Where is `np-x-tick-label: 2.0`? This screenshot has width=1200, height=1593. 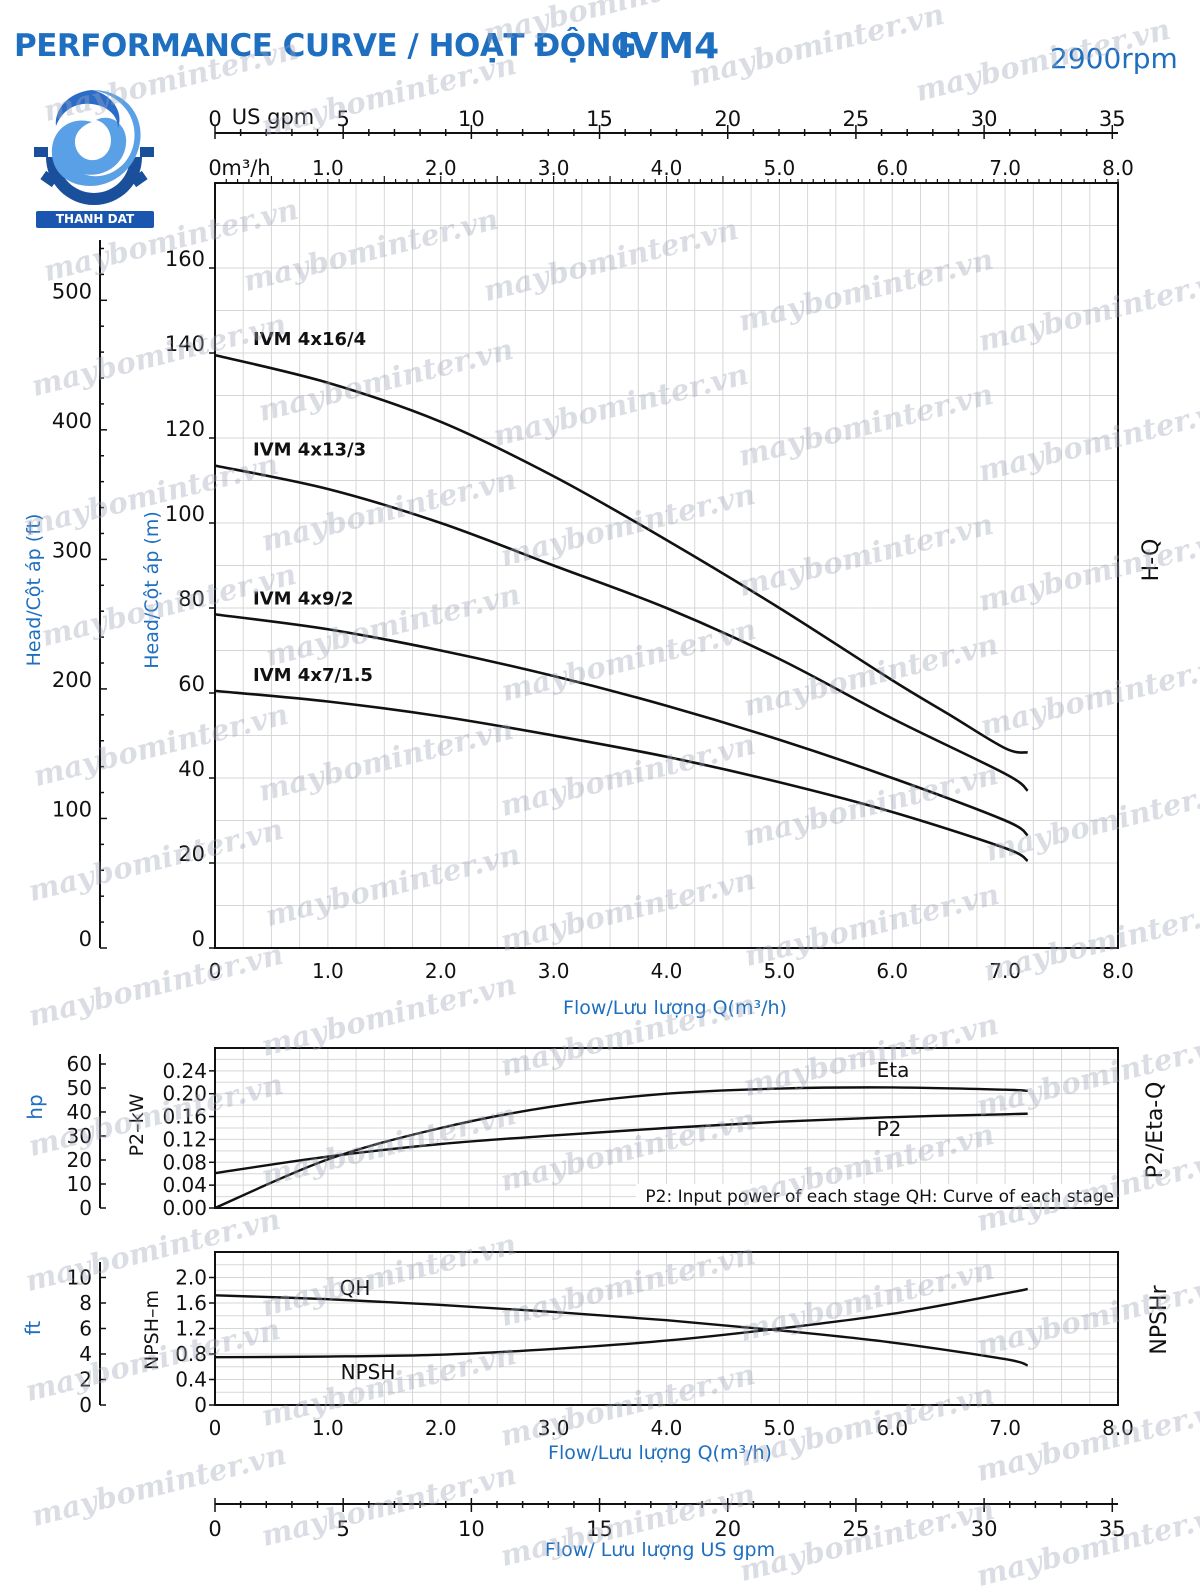
np-x-tick-label: 2.0 is located at coordinates (441, 1428).